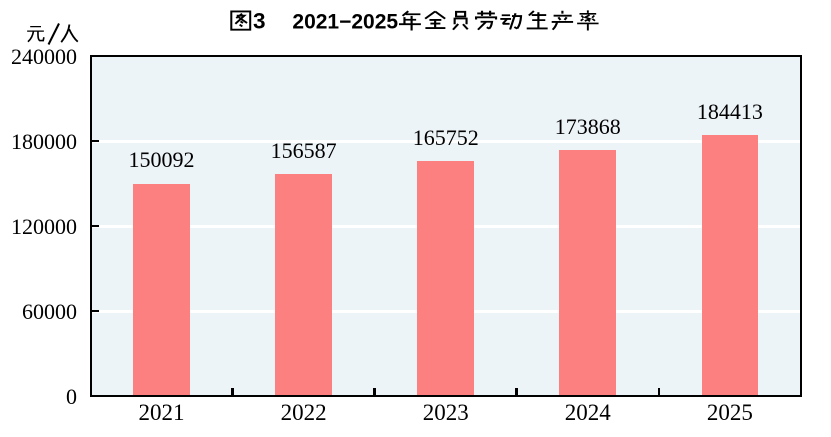  I want to click on svg-text: 3, so click(259, 21).